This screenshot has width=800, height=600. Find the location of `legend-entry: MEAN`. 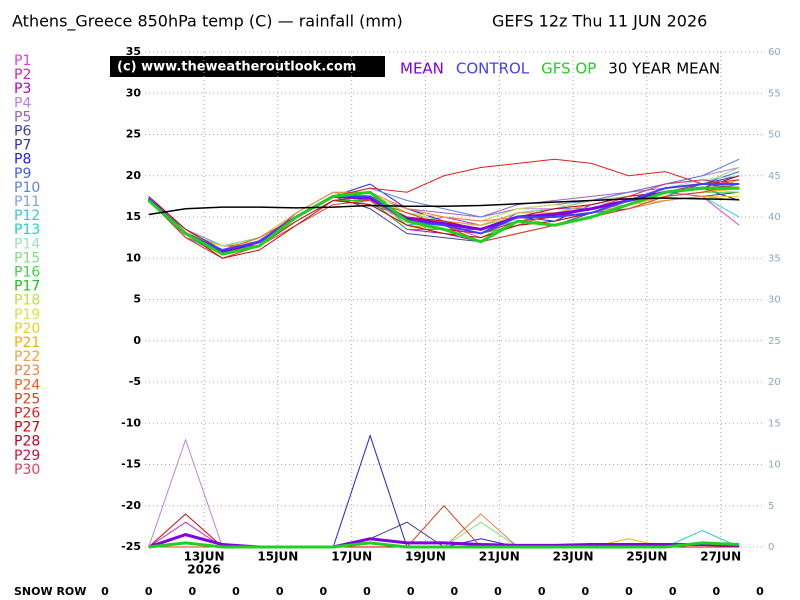

legend-entry: MEAN is located at coordinates (422, 69).